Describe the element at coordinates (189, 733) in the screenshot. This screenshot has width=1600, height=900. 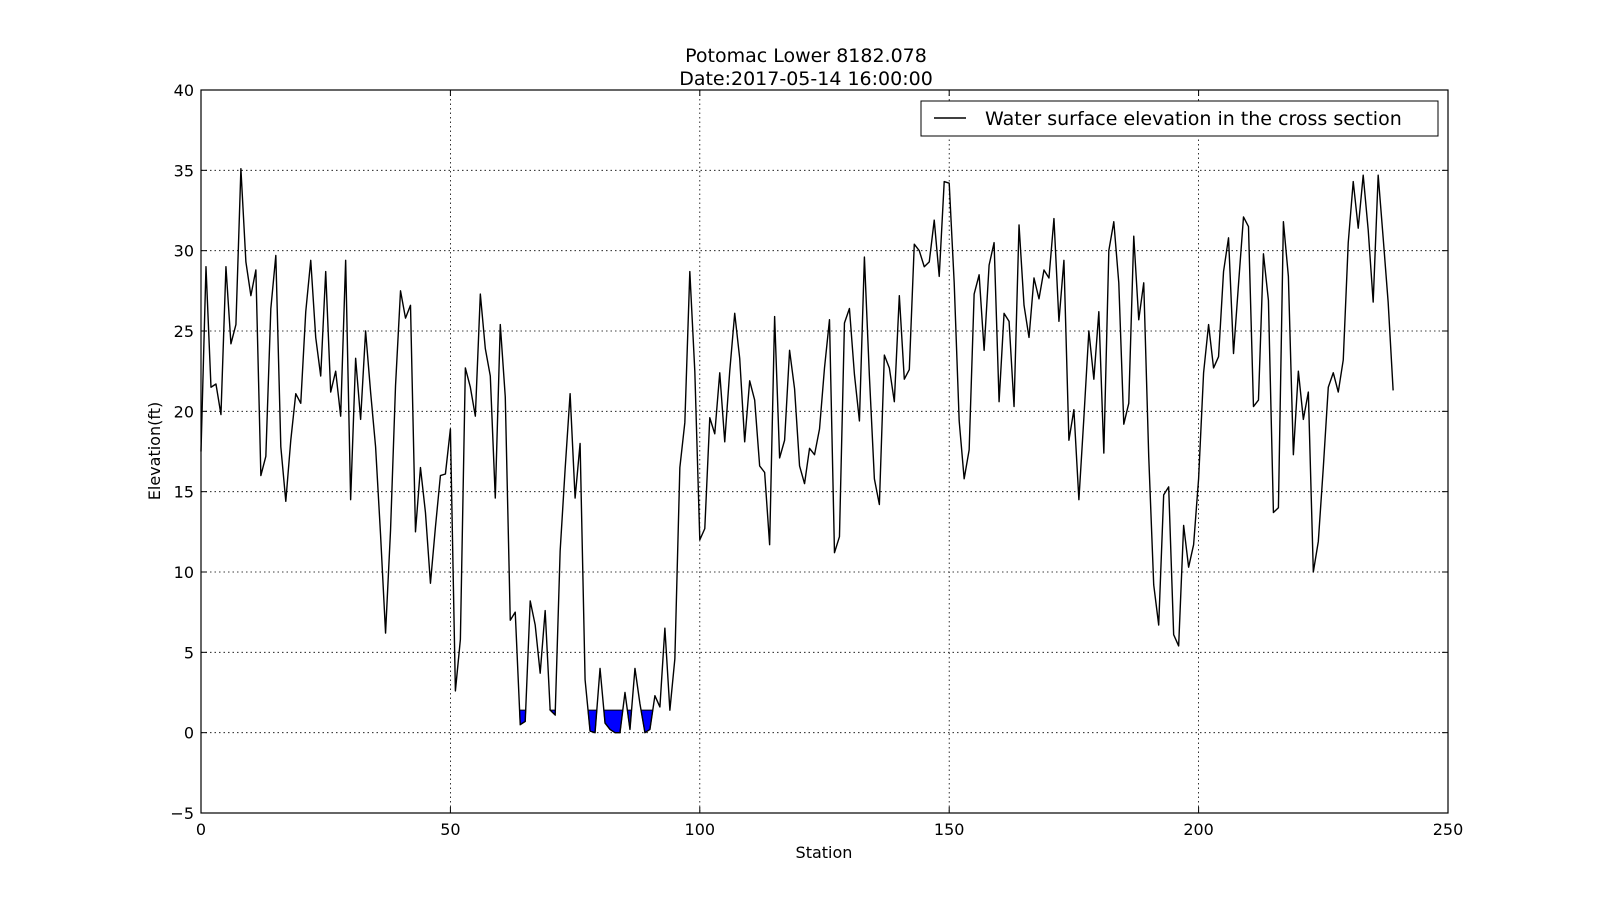
I see `y-tick-label: 0` at that location.